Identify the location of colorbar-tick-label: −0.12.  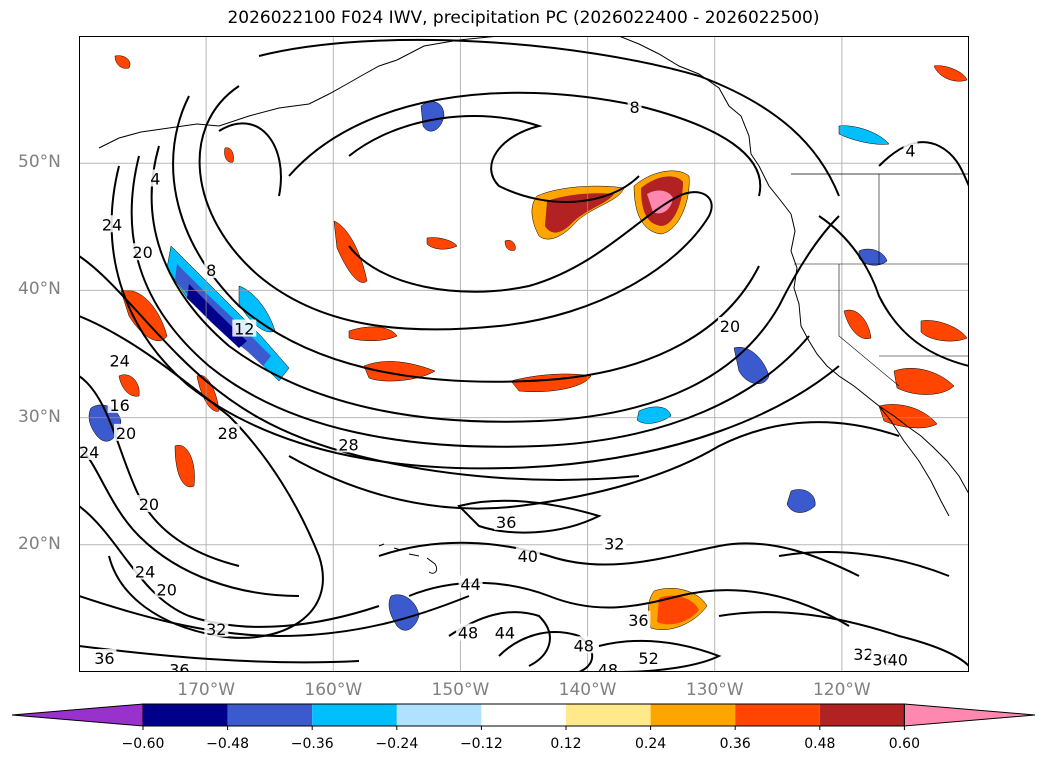
(481, 744).